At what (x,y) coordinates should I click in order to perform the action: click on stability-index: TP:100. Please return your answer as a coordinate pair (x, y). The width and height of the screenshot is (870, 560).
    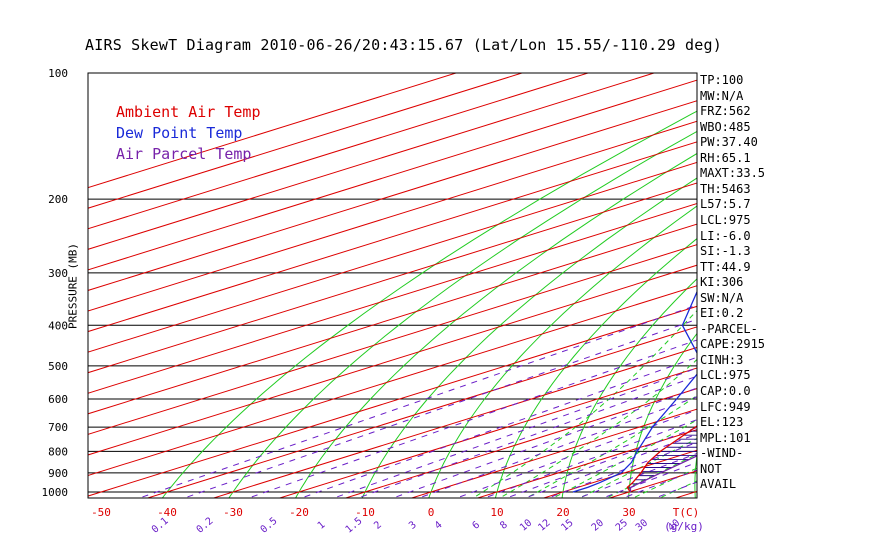
    Looking at the image, I should click on (722, 80).